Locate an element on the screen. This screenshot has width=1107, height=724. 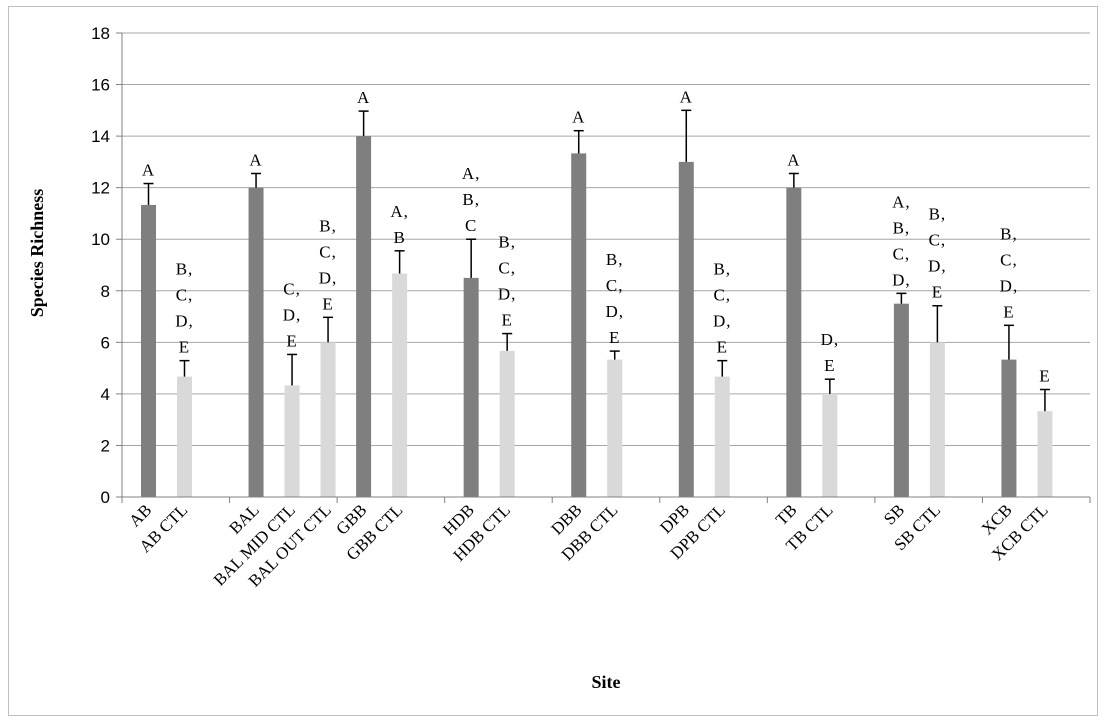
y-tick-label: 14 is located at coordinates (100, 136).